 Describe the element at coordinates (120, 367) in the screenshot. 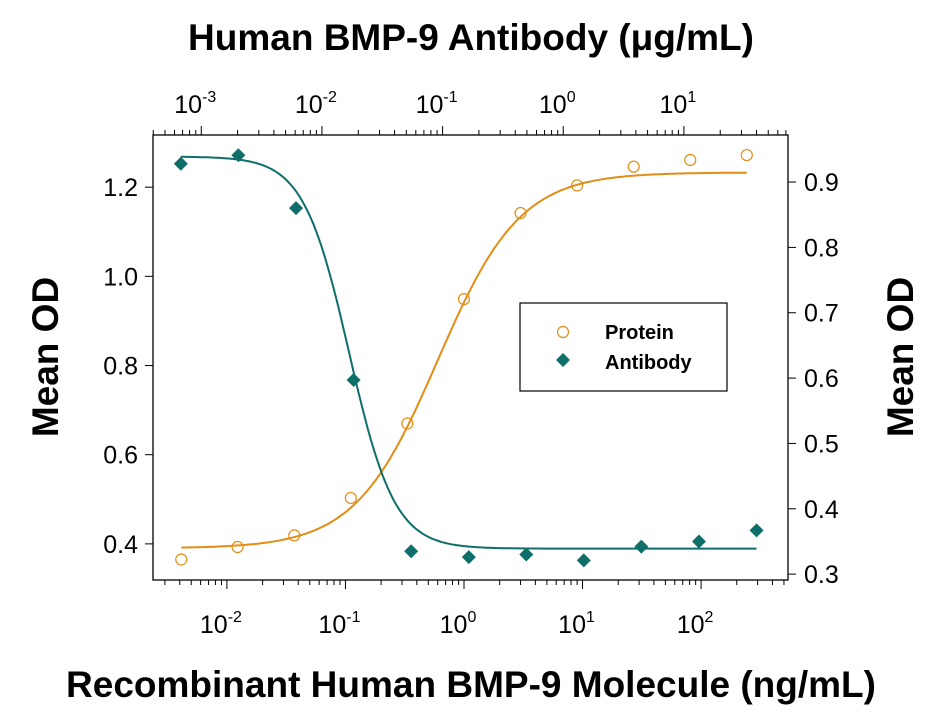

I see `left-axis-tick-label: 0.8` at that location.